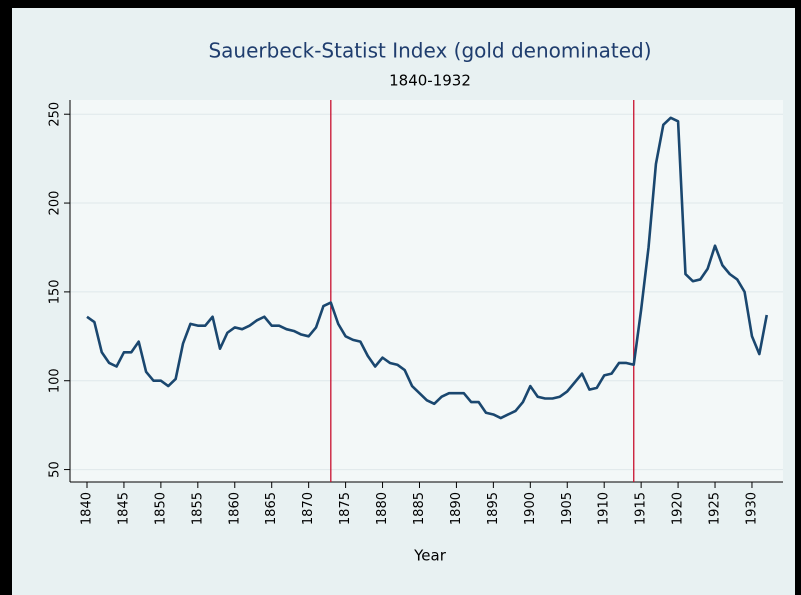 This screenshot has width=801, height=595. Describe the element at coordinates (308, 508) in the screenshot. I see `x-tick-label: 1870` at that location.